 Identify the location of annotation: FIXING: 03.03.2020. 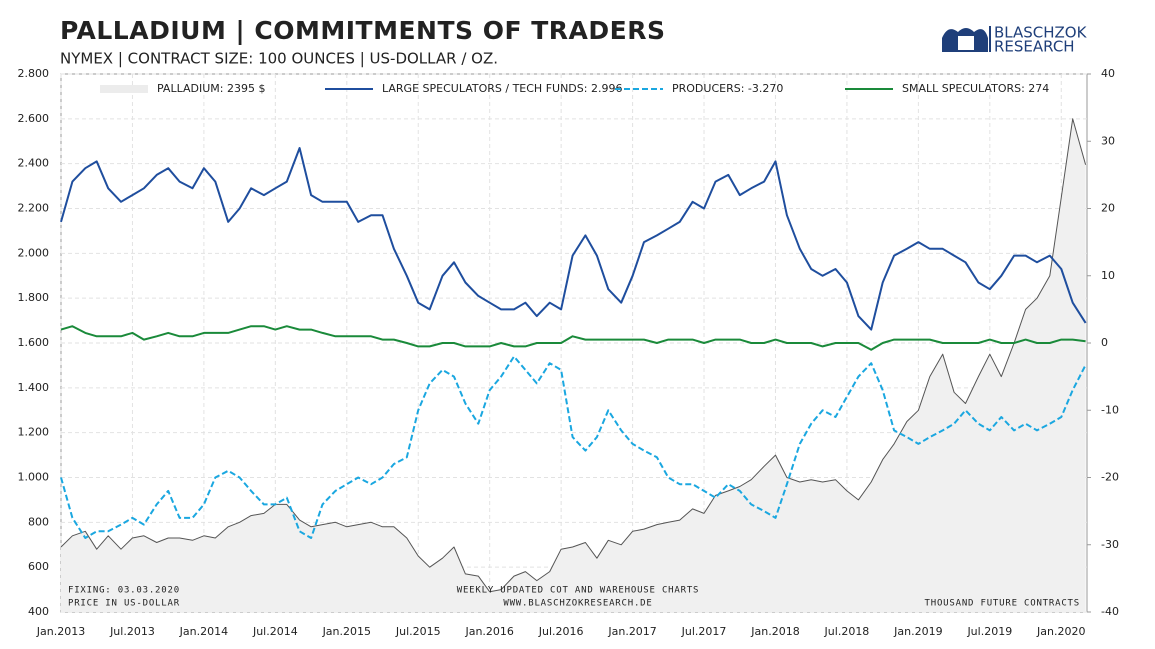
(124, 591).